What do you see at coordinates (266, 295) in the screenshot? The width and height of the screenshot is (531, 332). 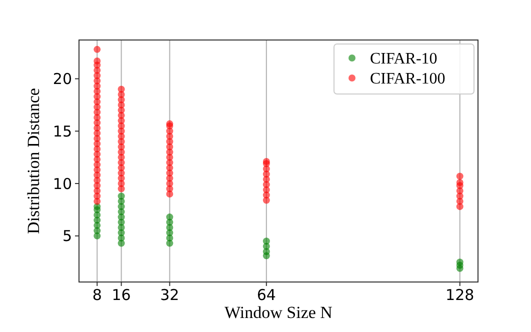 I see `x-tick-label: 64` at bounding box center [266, 295].